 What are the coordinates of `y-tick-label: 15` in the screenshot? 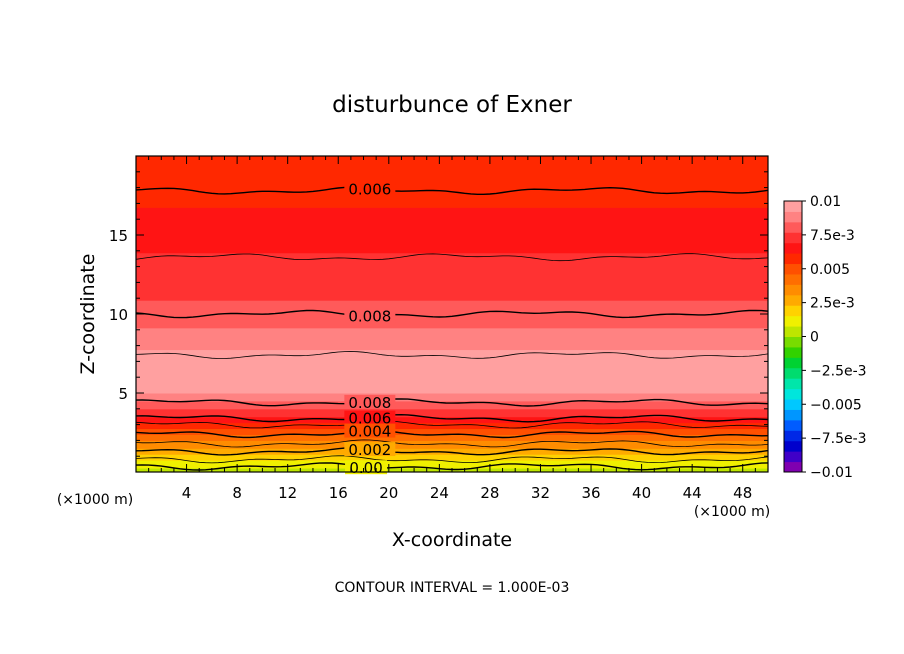 It's located at (118, 236).